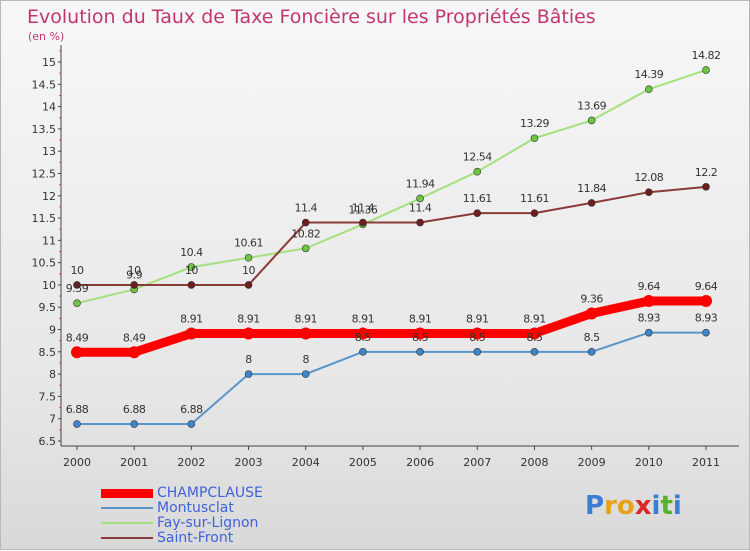 The height and width of the screenshot is (551, 750). Describe the element at coordinates (363, 208) in the screenshot. I see `data-label: 11.4` at that location.